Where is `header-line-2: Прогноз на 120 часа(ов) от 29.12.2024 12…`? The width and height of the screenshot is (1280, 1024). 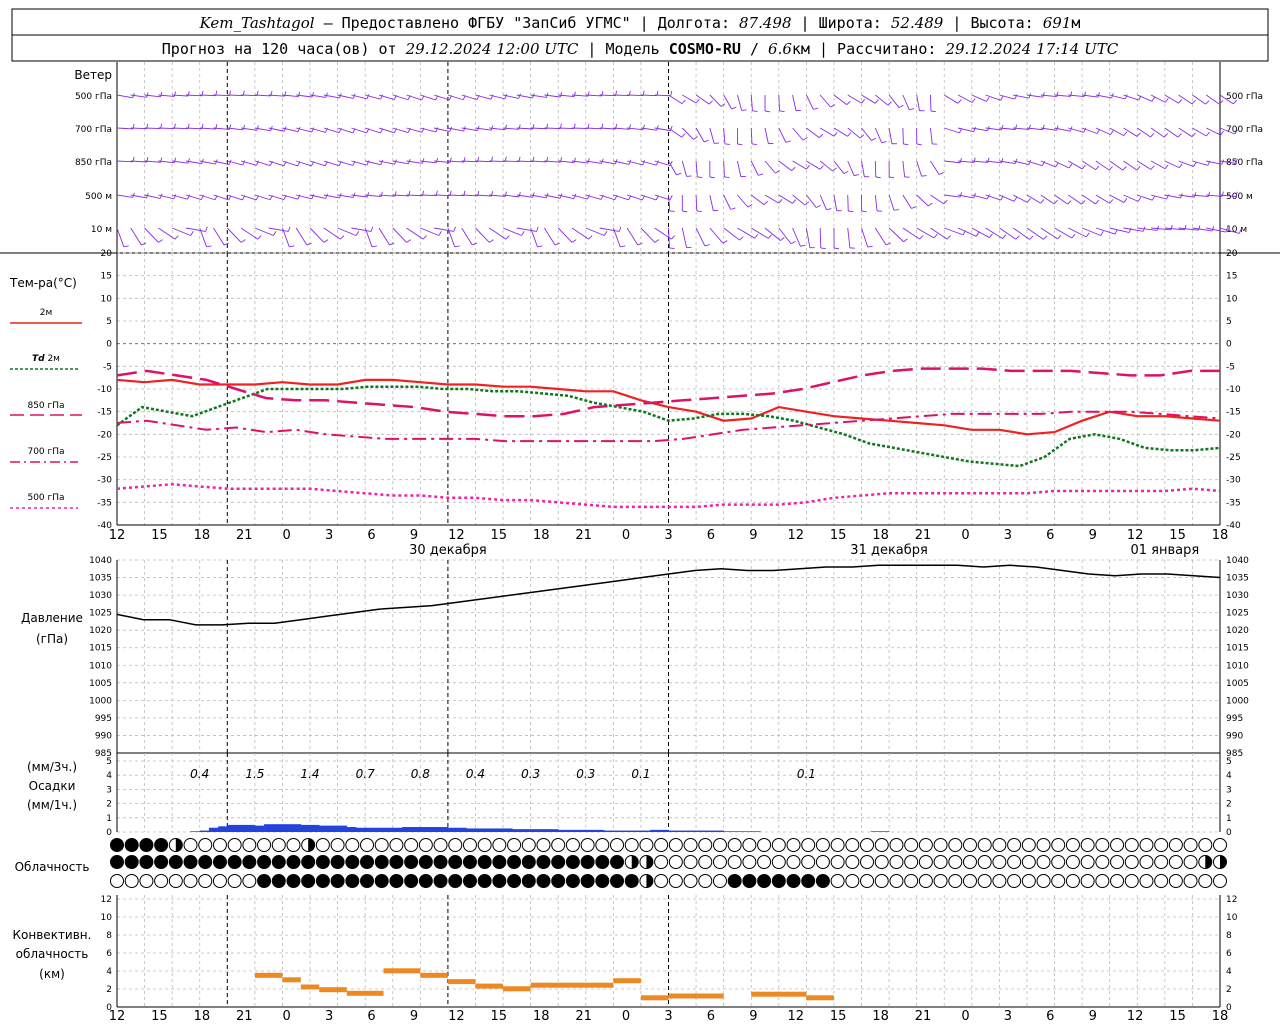 header-line-2: Прогноз на 120 часа(ов) от 29.12.2024 12… is located at coordinates (640, 49).